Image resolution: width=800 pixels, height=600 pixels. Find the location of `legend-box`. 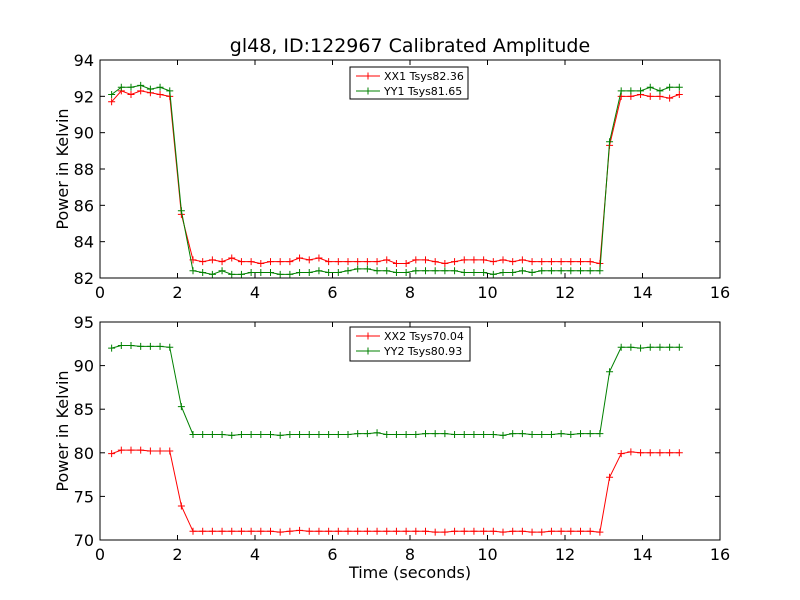

legend-box is located at coordinates (410, 344).